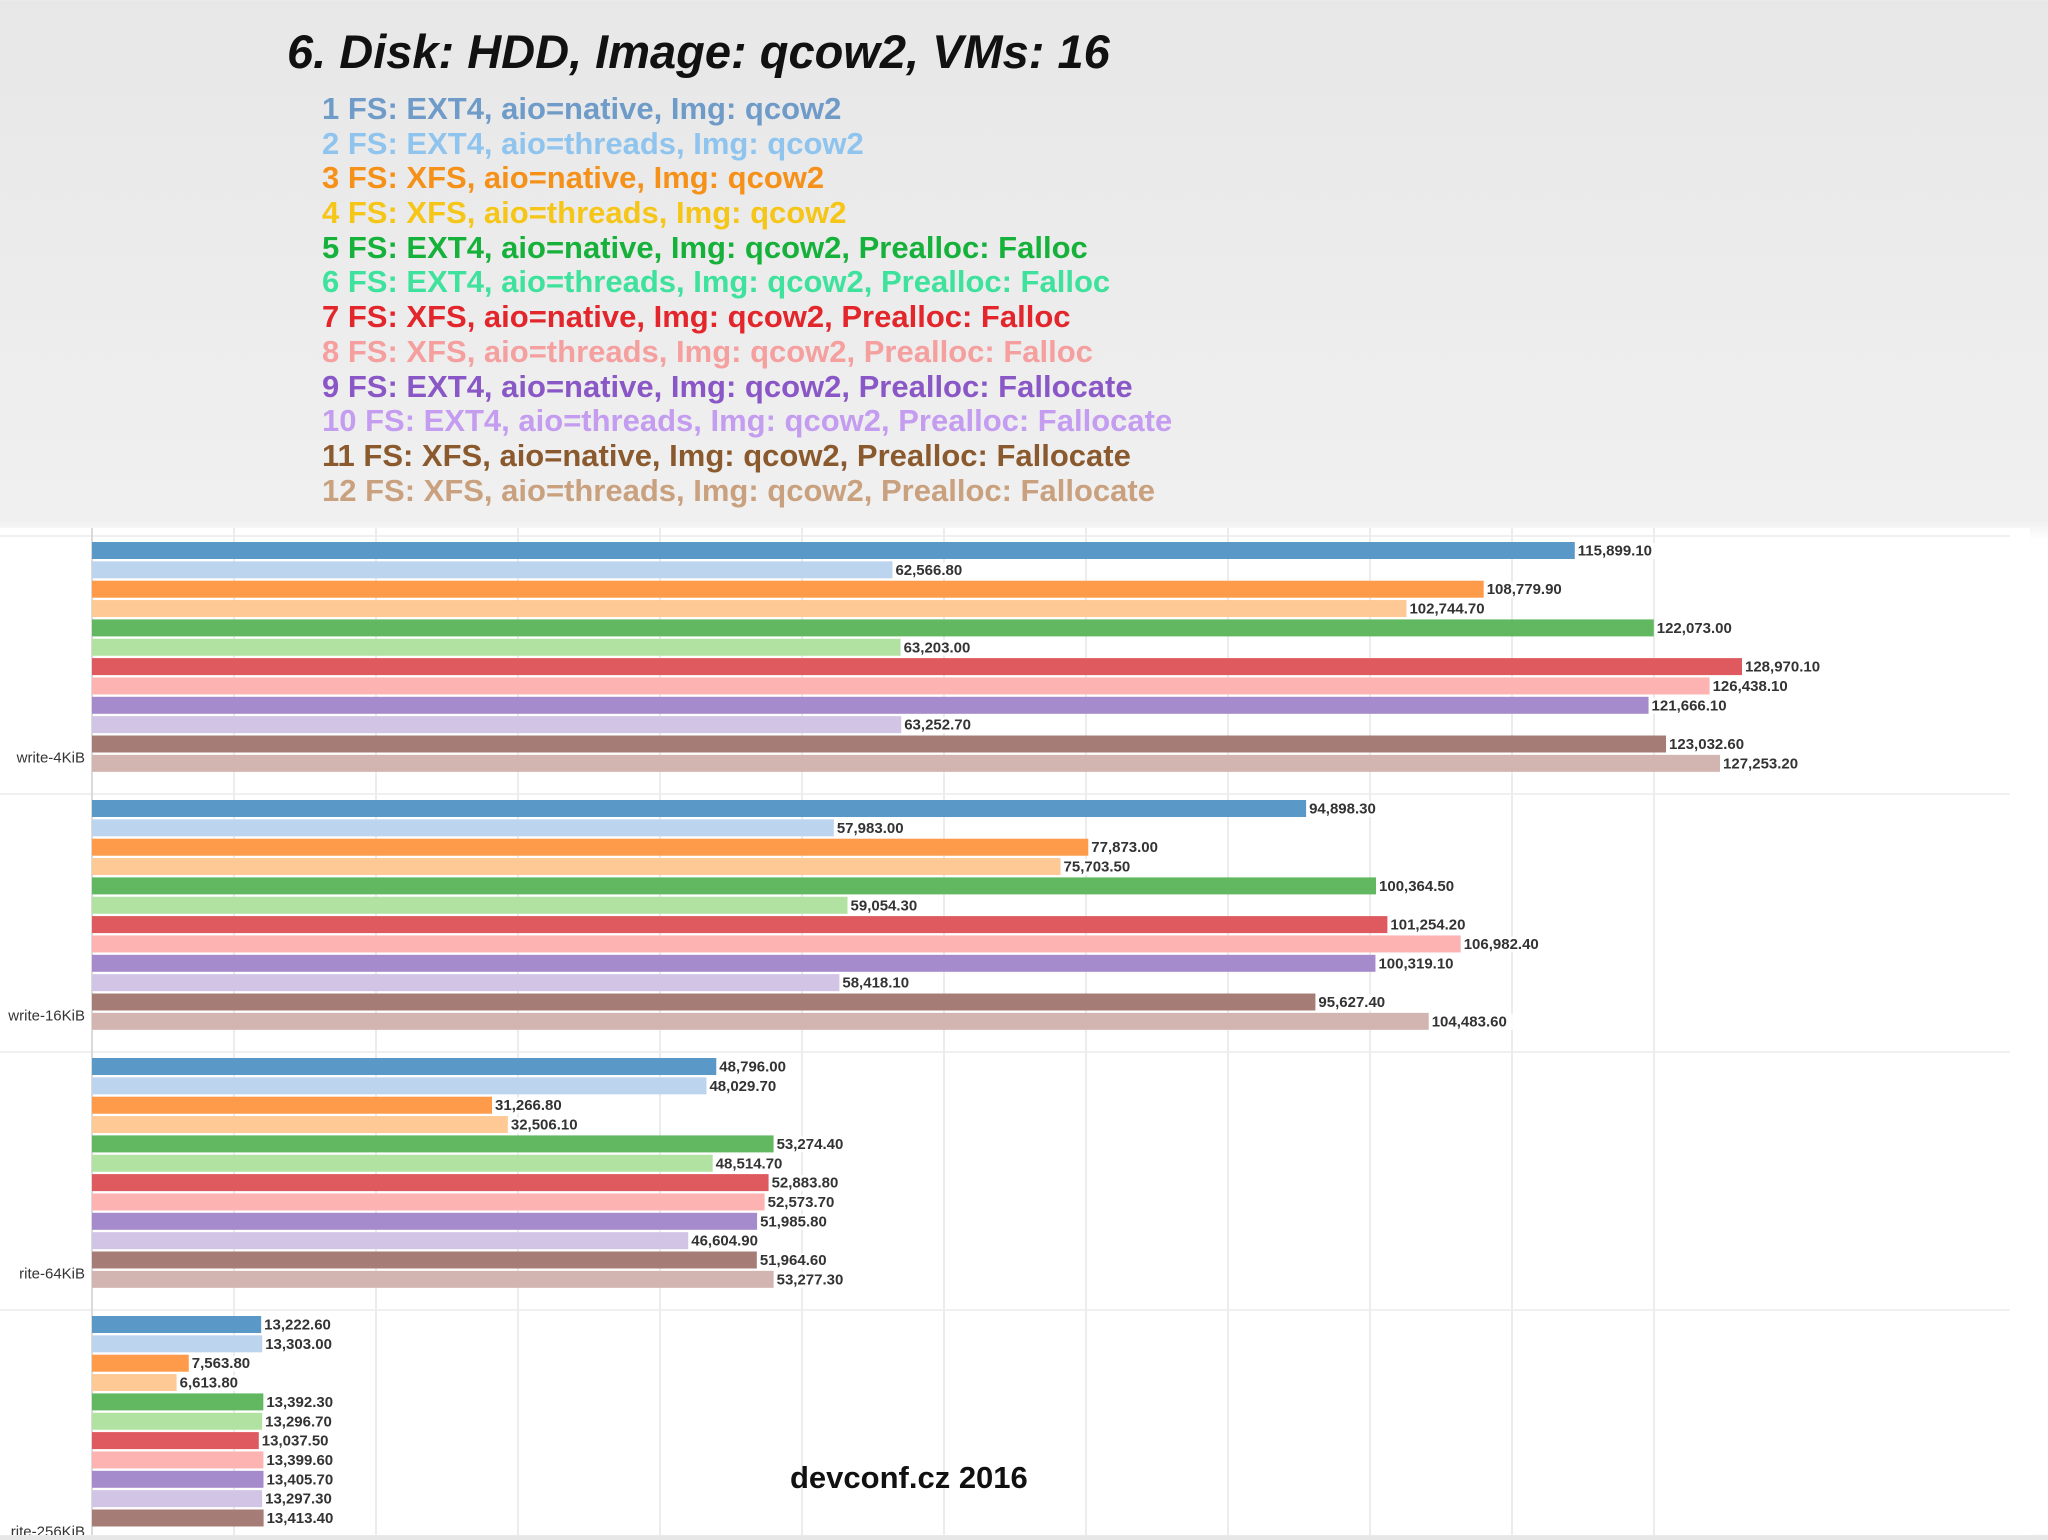 The width and height of the screenshot is (2048, 1540). Describe the element at coordinates (582, 108) in the screenshot. I see `legend-entry: 1 FS: EXT4, aio=native, Img: qcow2` at that location.